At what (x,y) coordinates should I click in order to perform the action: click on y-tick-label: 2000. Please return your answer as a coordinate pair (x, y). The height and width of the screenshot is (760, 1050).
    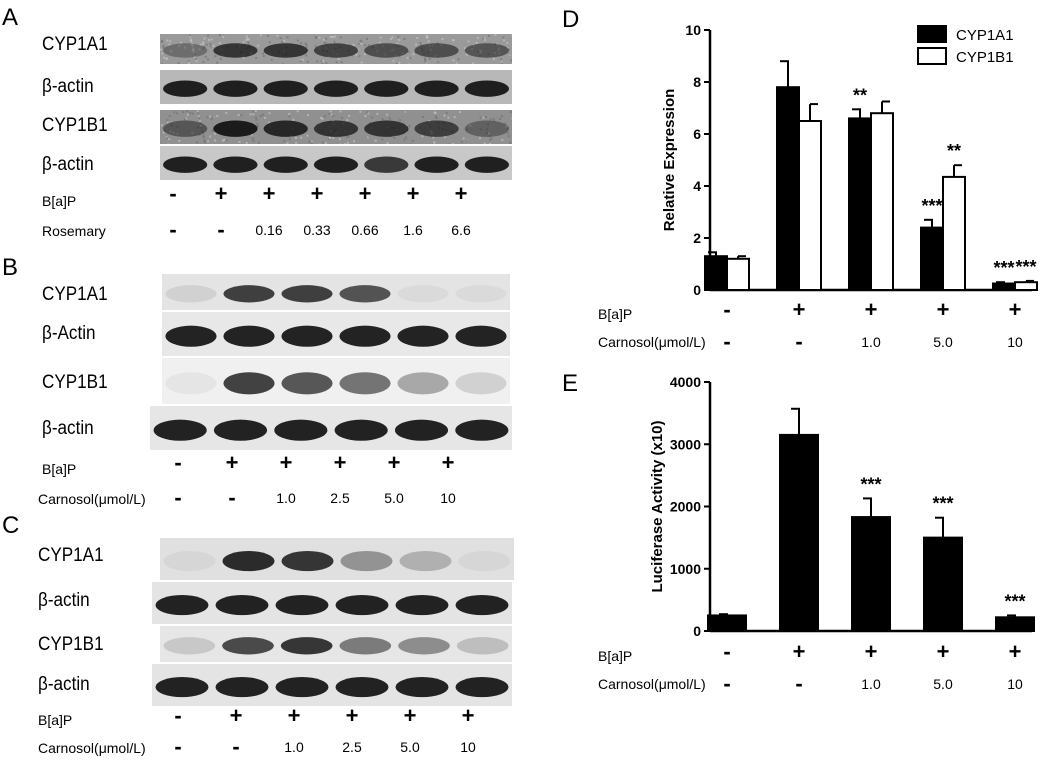
    Looking at the image, I should click on (685, 507).